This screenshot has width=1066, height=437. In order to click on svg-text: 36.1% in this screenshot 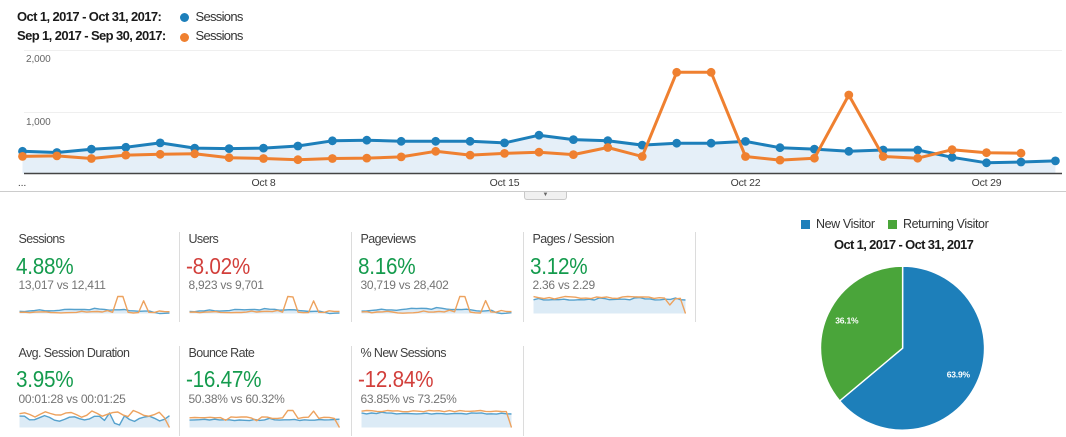, I will do `click(847, 320)`.